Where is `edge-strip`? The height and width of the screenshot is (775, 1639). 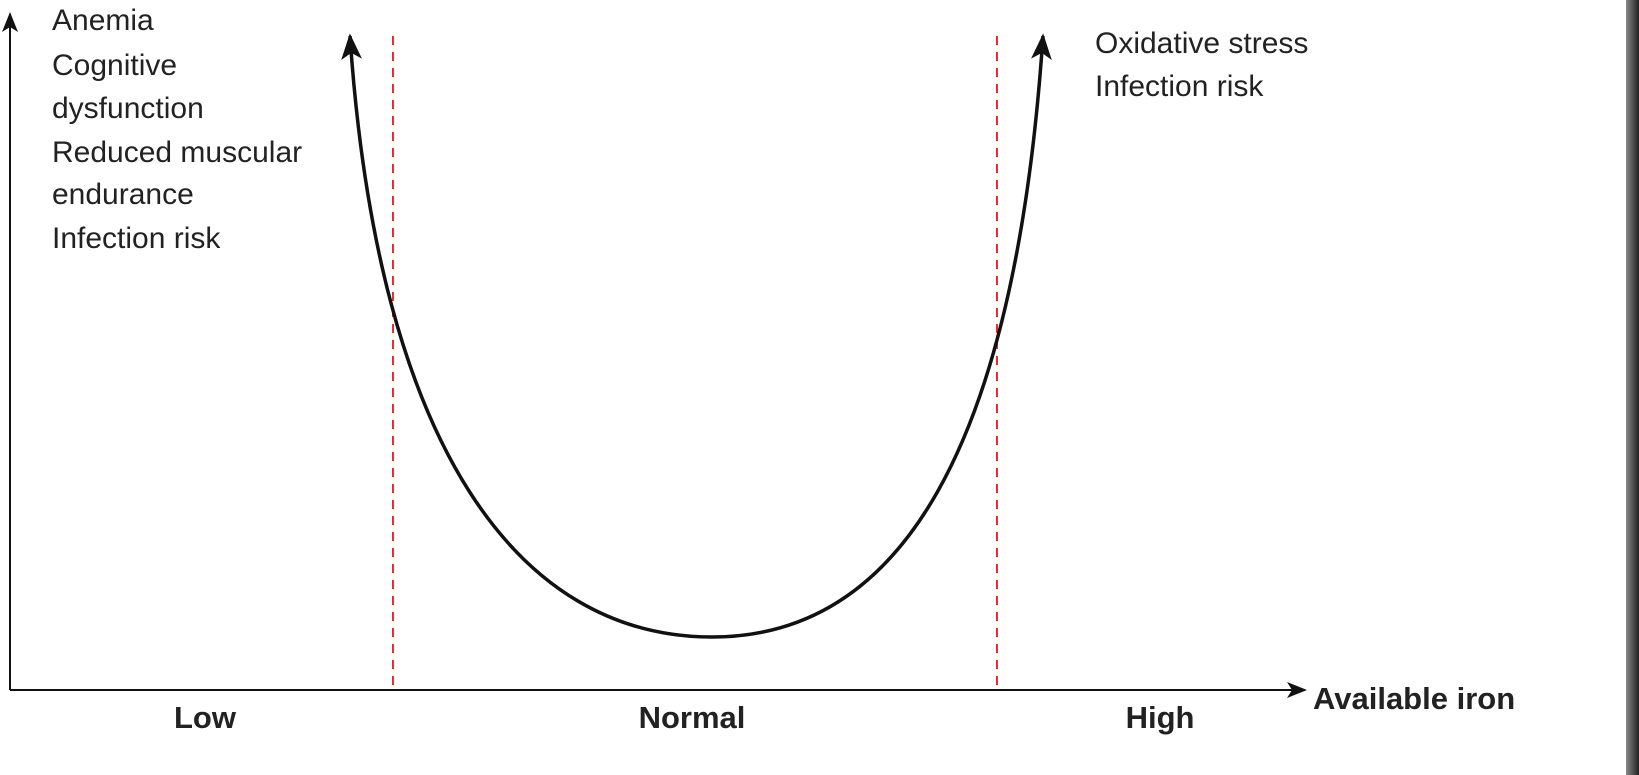 edge-strip is located at coordinates (1632, 387).